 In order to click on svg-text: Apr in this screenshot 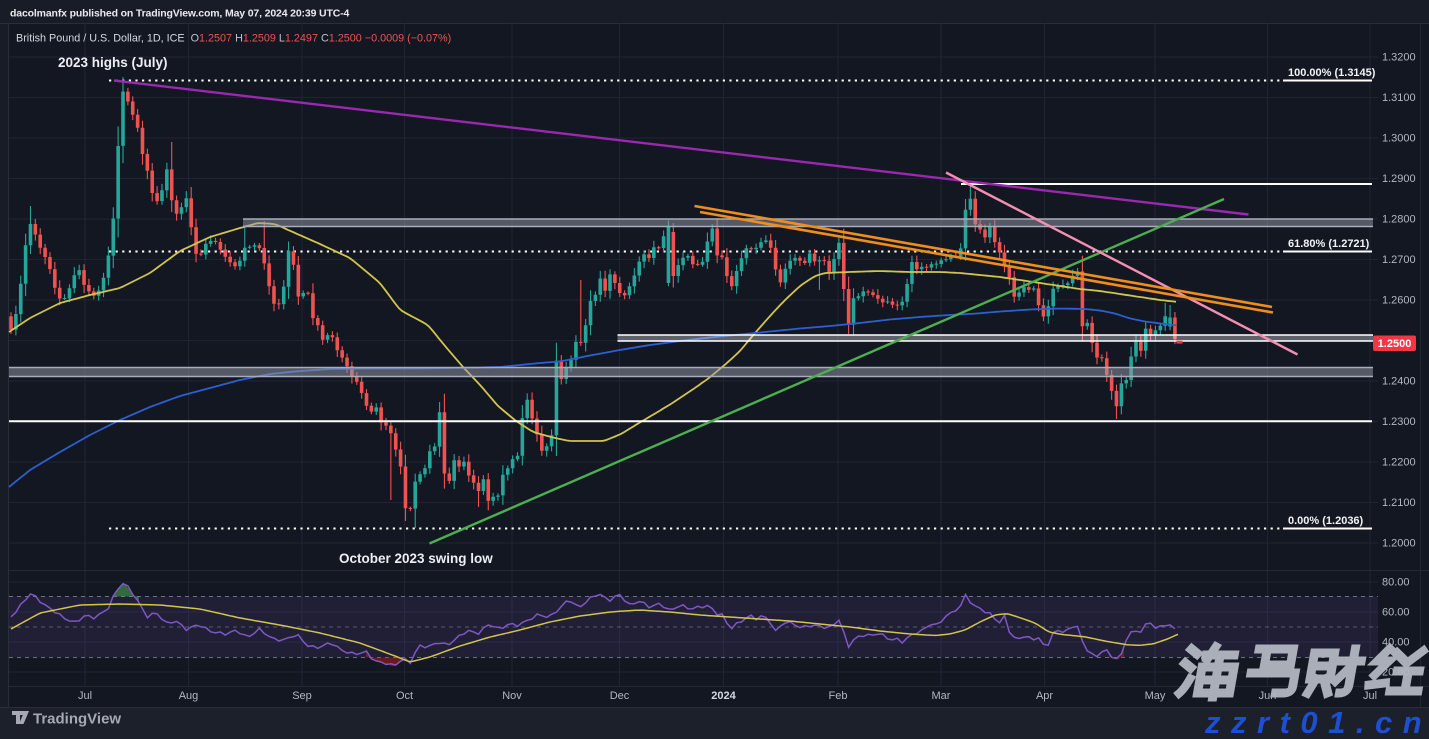, I will do `click(1044, 696)`.